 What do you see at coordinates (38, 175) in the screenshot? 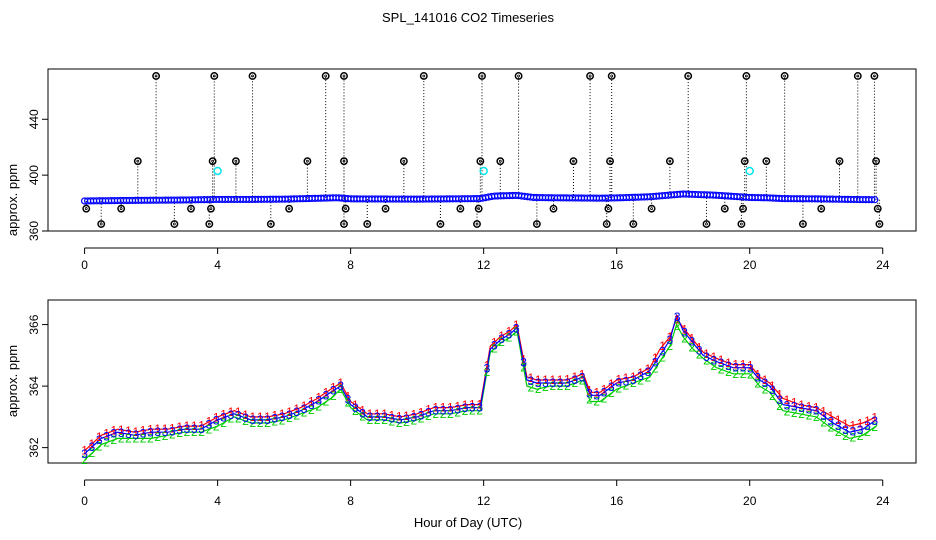
I see `top-y-axis: 360 400 440` at bounding box center [38, 175].